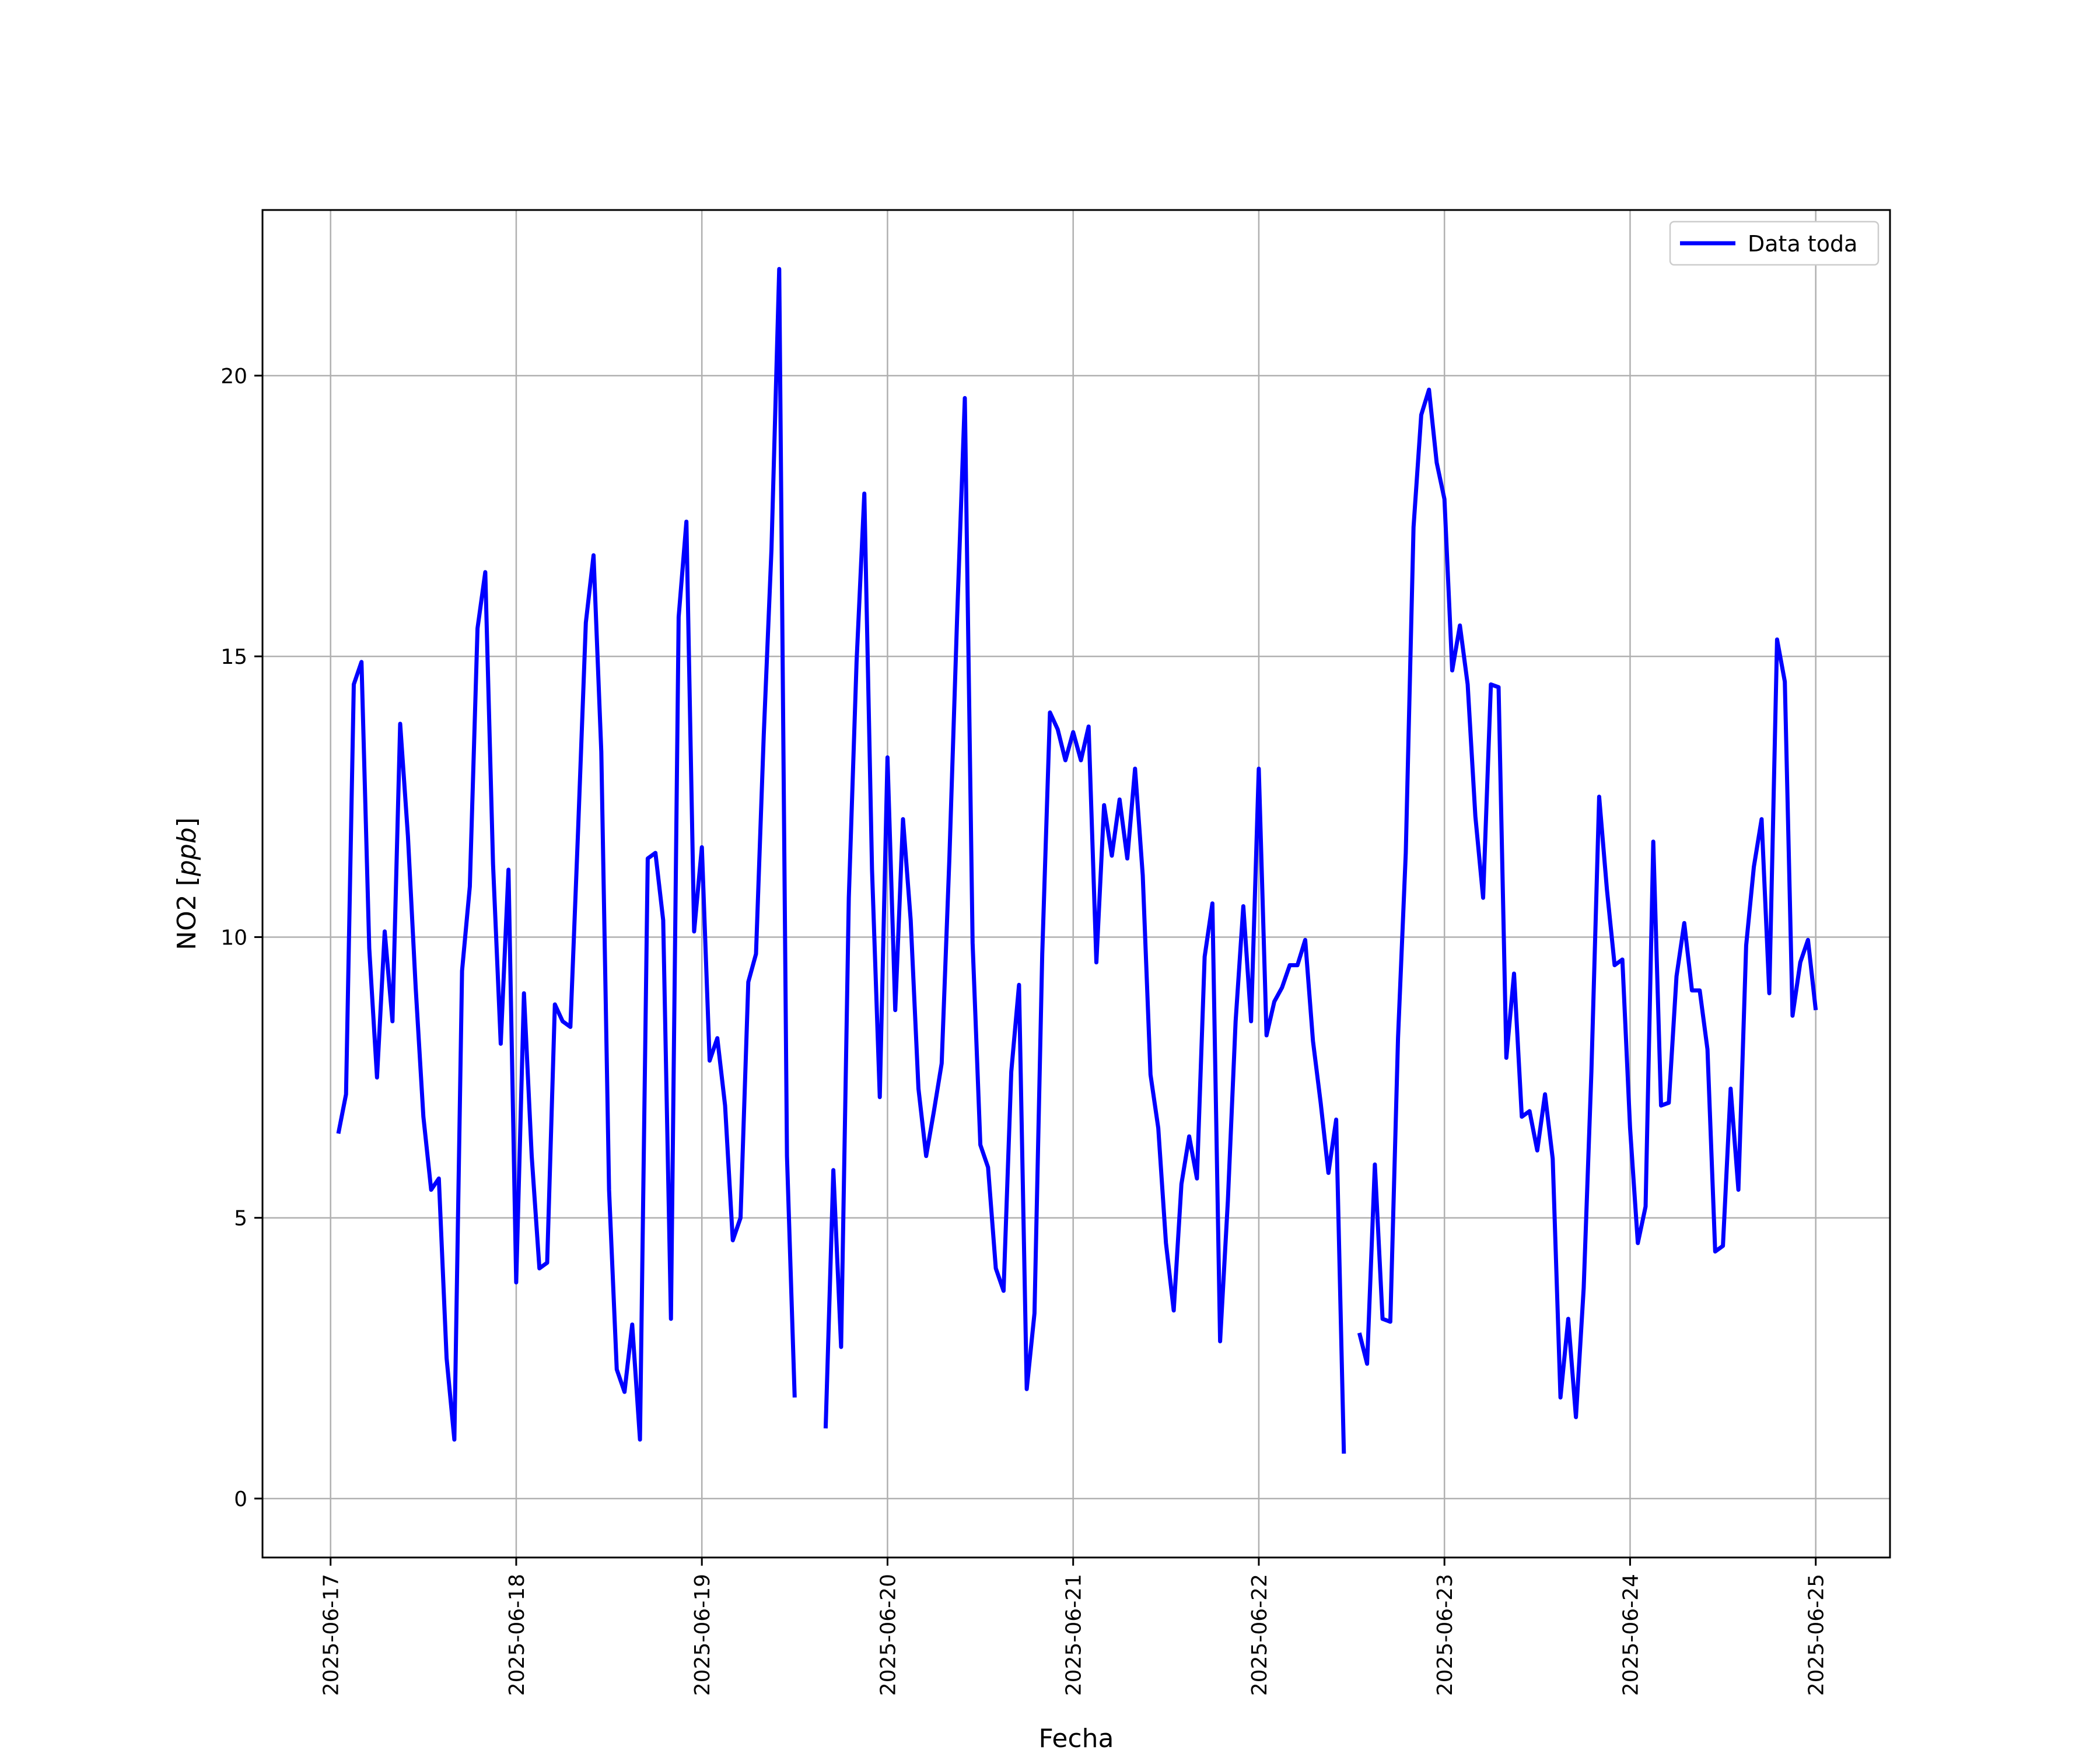  I want to click on x-tick-label: 2025-06-19, so click(703, 1635).